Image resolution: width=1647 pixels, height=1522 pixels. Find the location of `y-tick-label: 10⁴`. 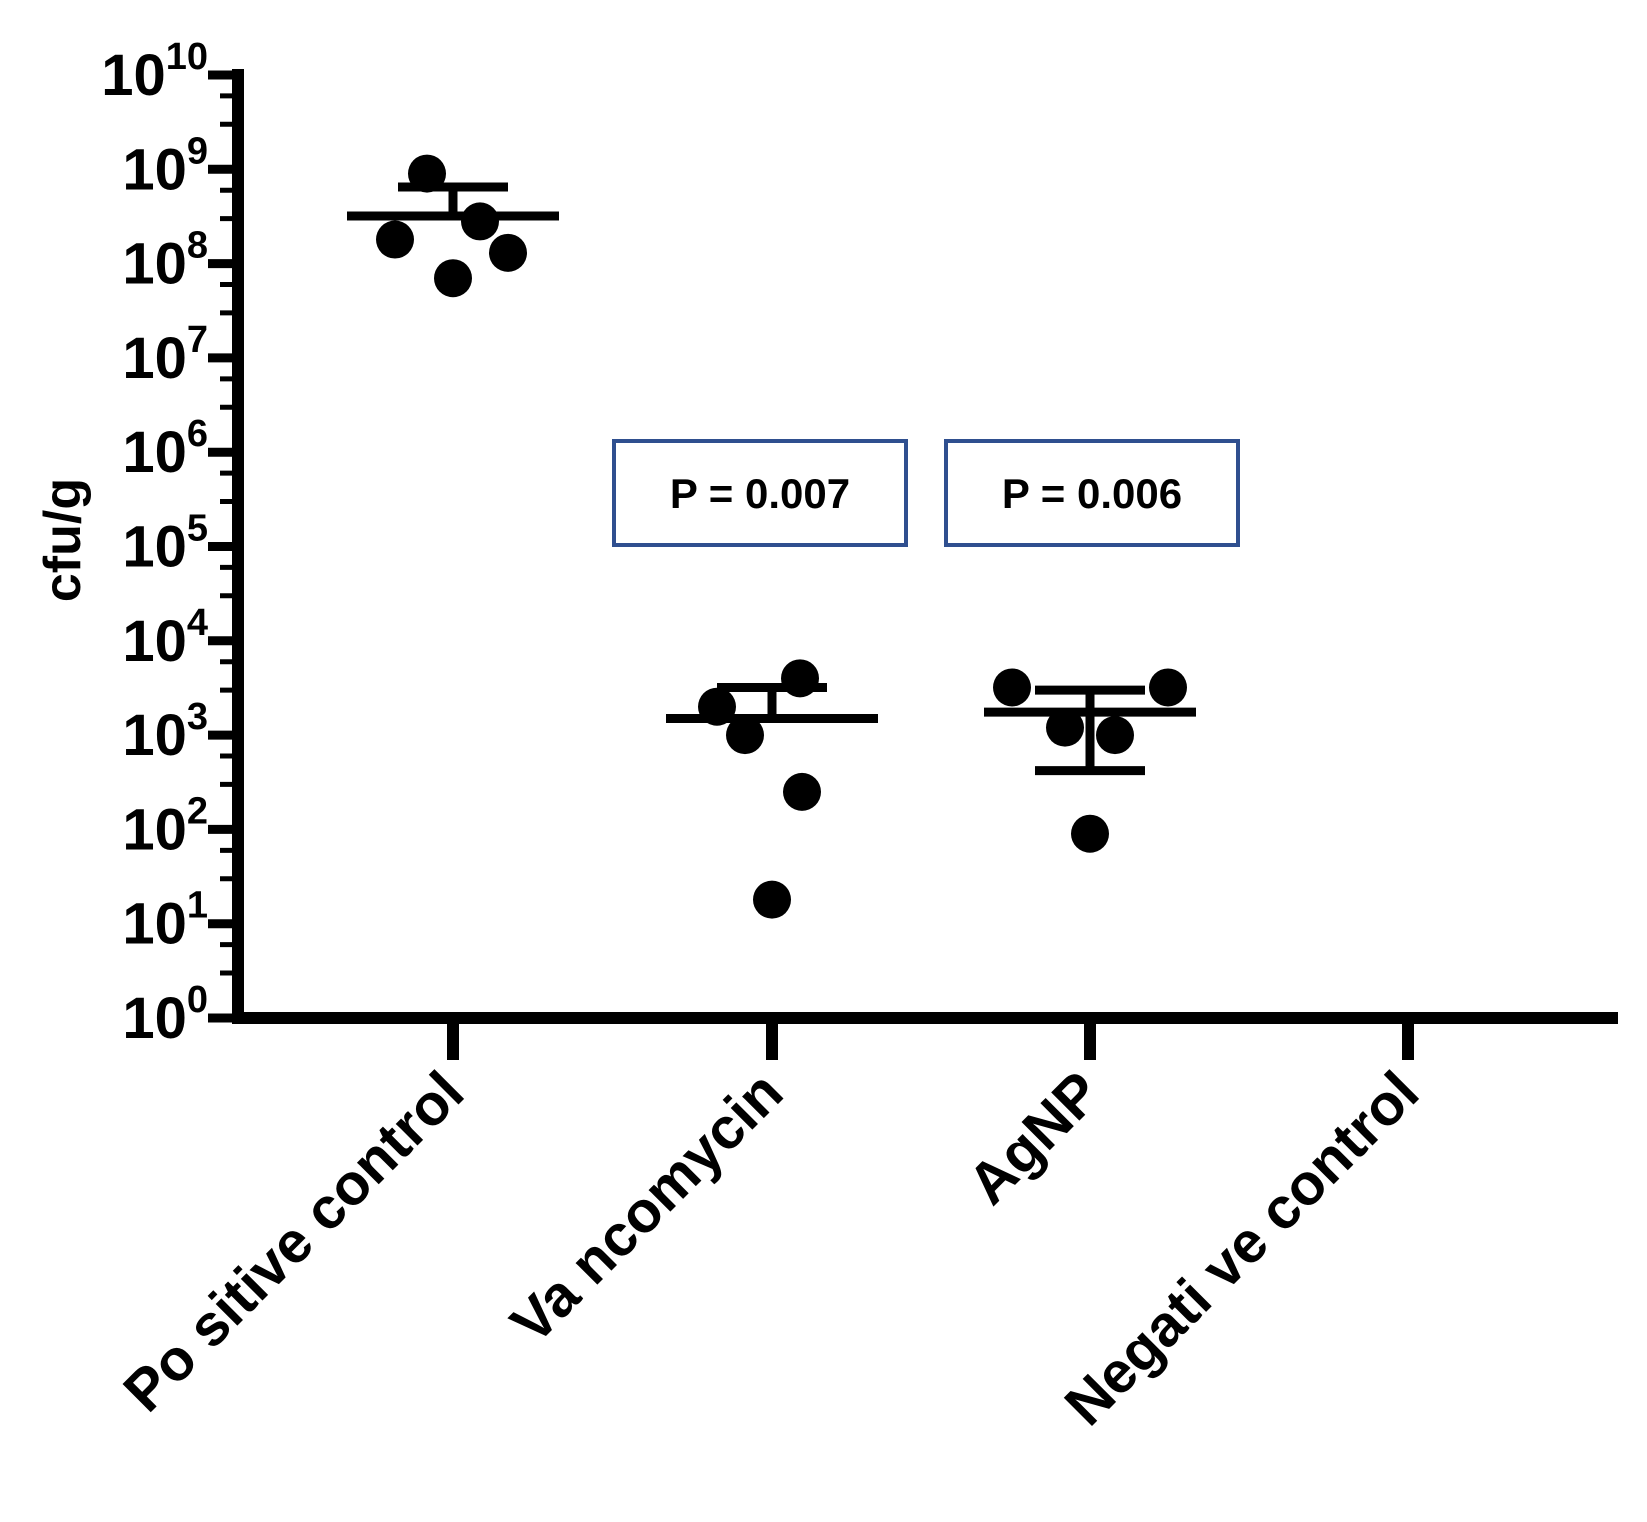

y-tick-label: 10⁴ is located at coordinates (165, 638).